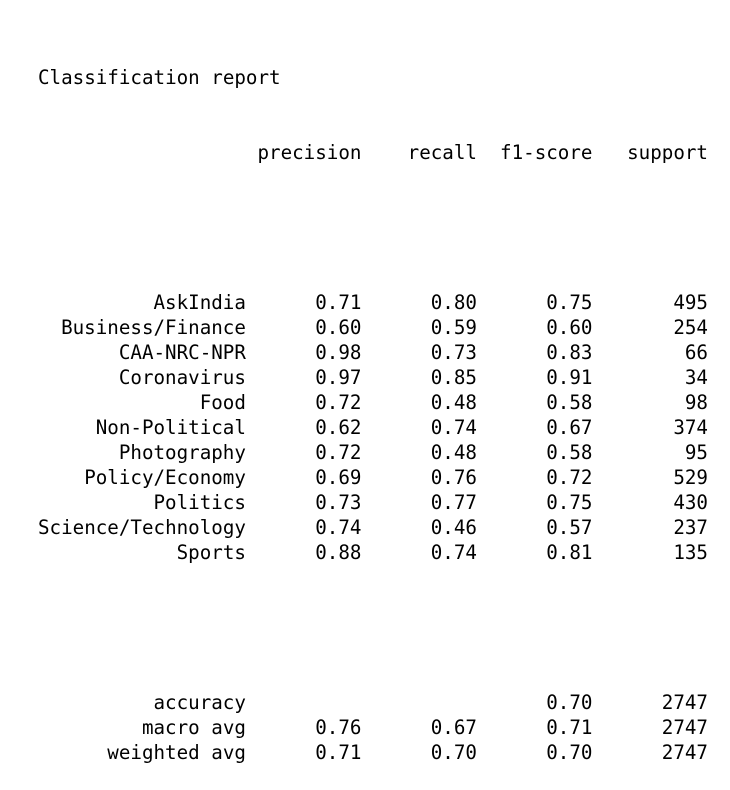 The height and width of the screenshot is (790, 730). Describe the element at coordinates (199, 502) in the screenshot. I see `row-label: Politics` at that location.